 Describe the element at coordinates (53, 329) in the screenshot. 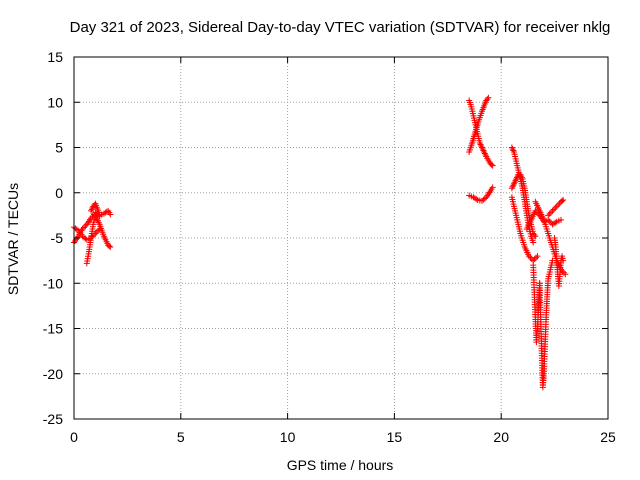

I see `y-tick-label: -15` at that location.